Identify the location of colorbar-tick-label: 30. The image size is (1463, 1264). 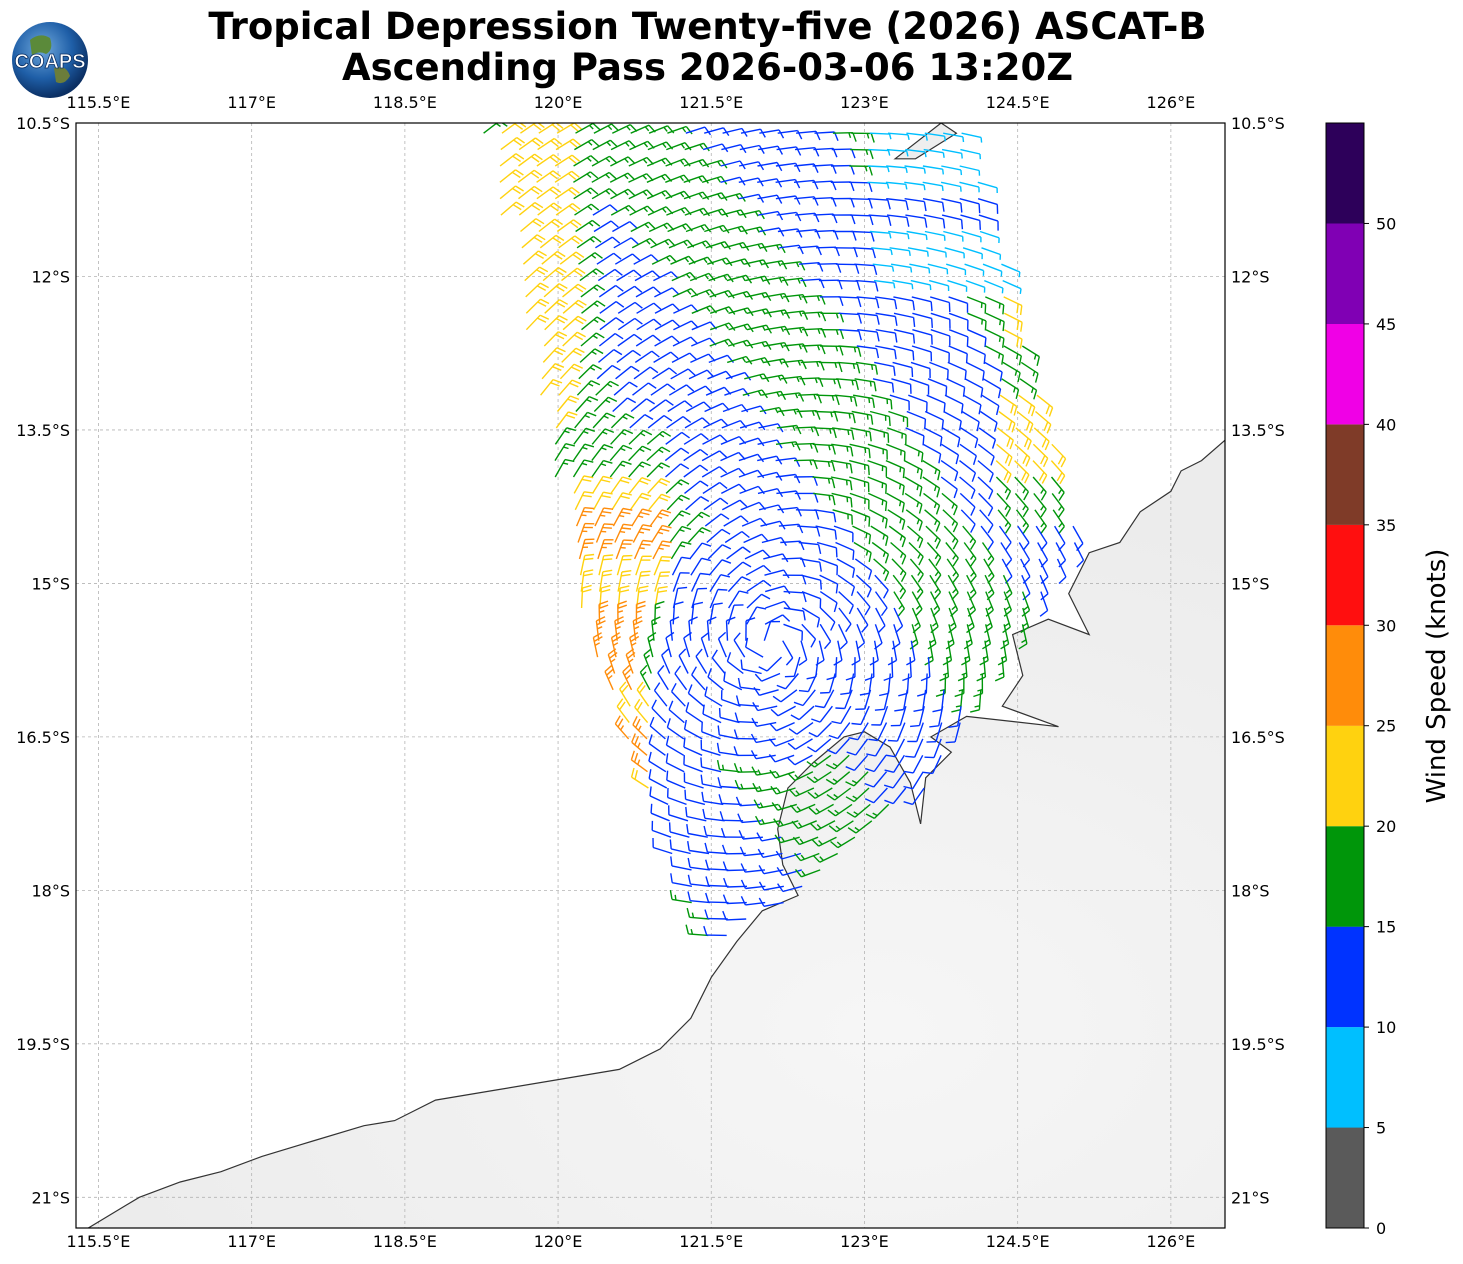
(1386, 625).